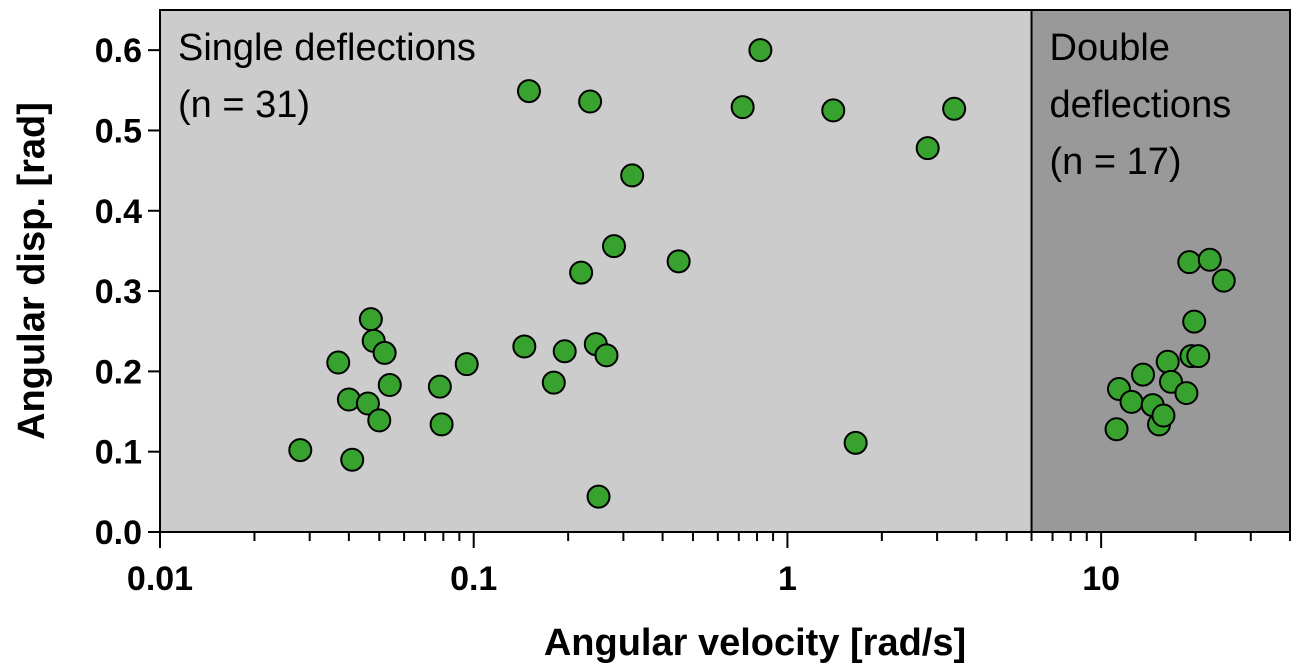 This screenshot has height=666, width=1296. I want to click on x-tick-label: 0.01, so click(160, 579).